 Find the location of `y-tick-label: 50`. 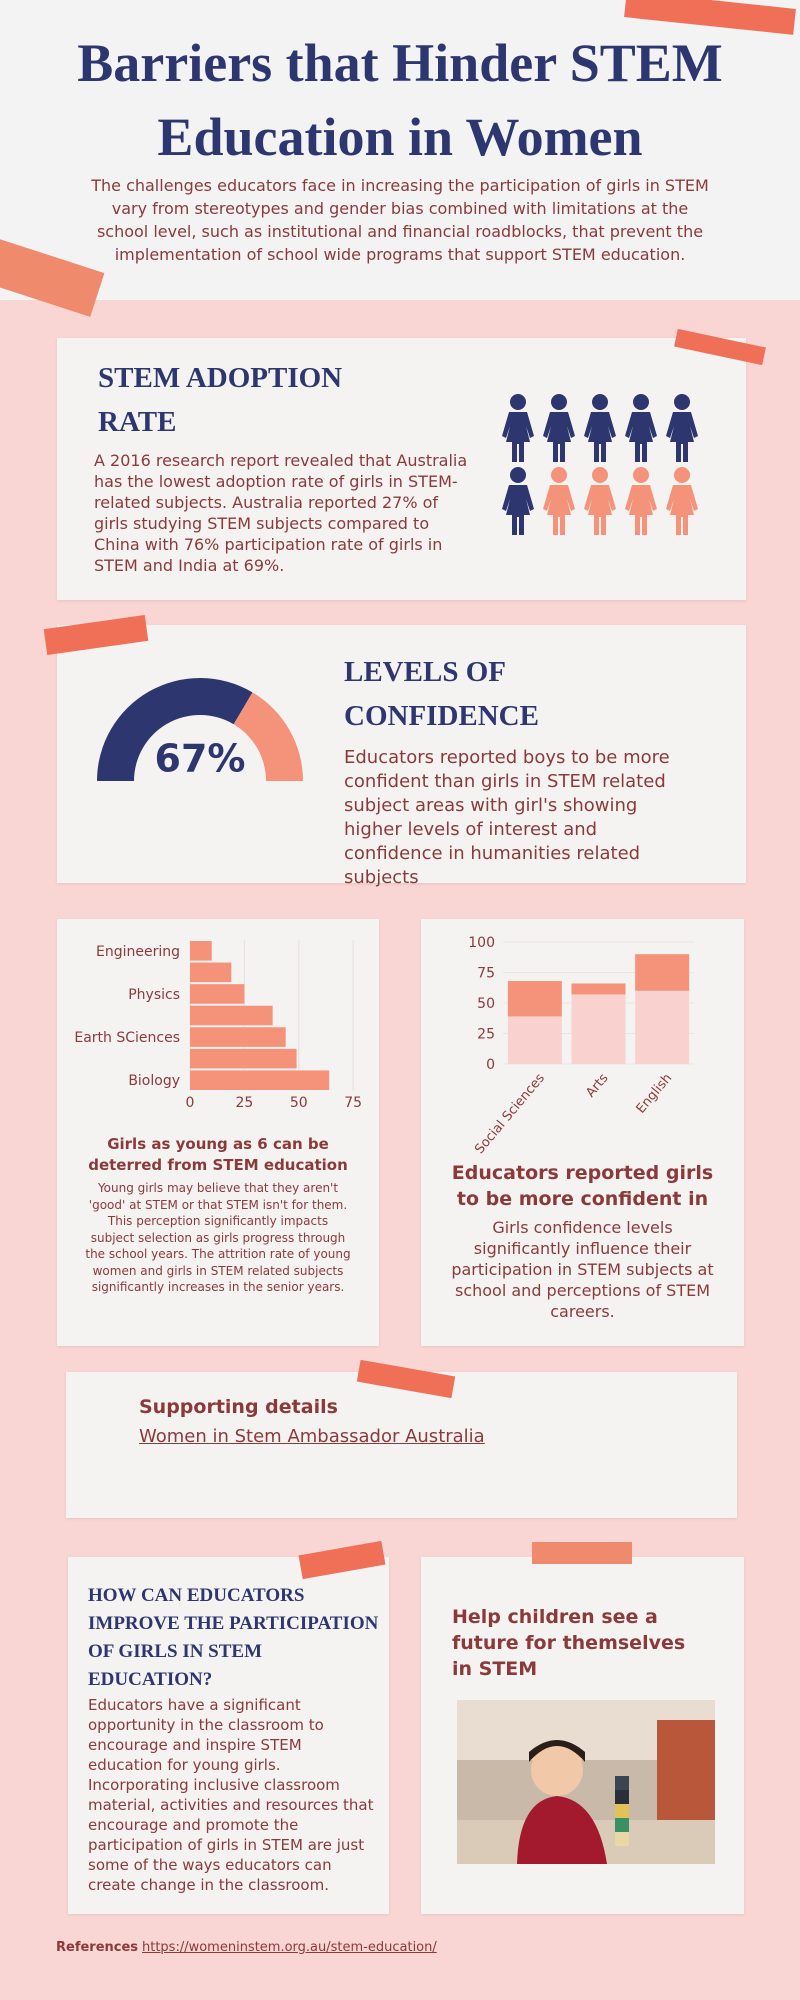

y-tick-label: 50 is located at coordinates (486, 1004).